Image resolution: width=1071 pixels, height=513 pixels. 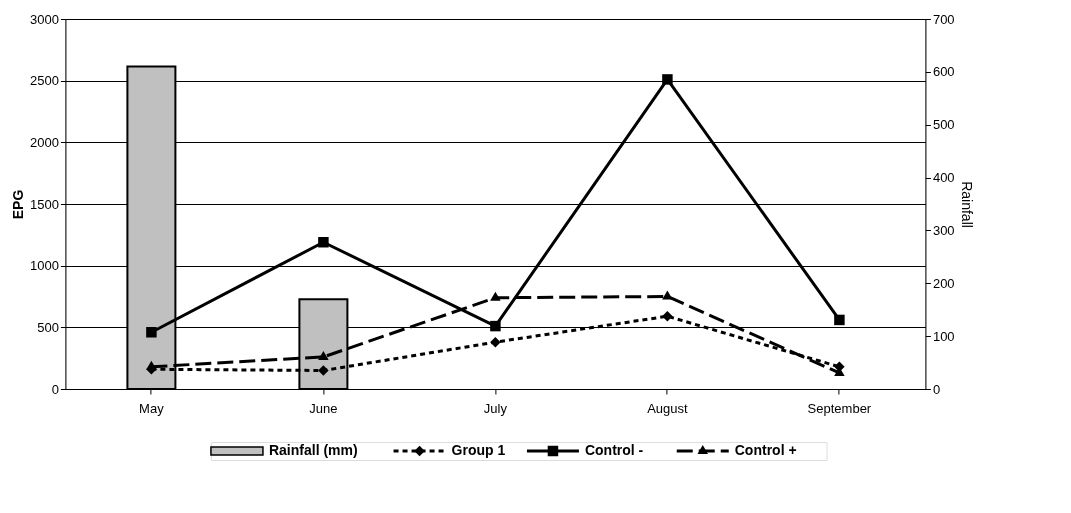 What do you see at coordinates (55, 389) in the screenshot?
I see `y-tick-label: 0` at bounding box center [55, 389].